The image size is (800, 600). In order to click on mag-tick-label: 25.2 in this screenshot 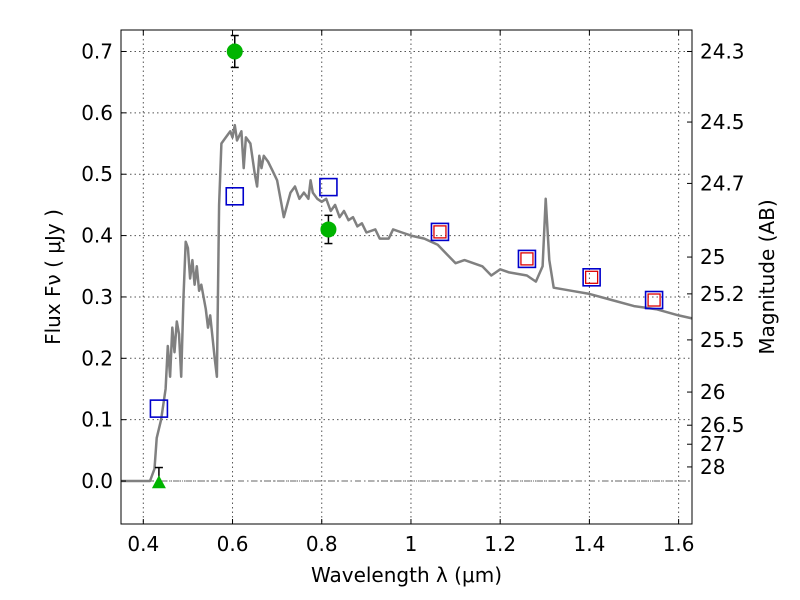, I will do `click(722, 294)`.